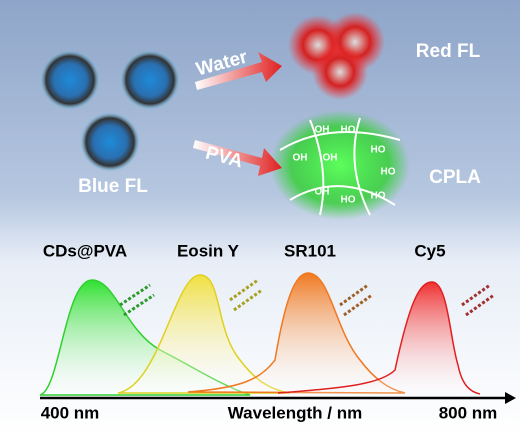 This screenshot has height=437, width=520. Describe the element at coordinates (336, 56) in the screenshot. I see `red-cluster` at that location.